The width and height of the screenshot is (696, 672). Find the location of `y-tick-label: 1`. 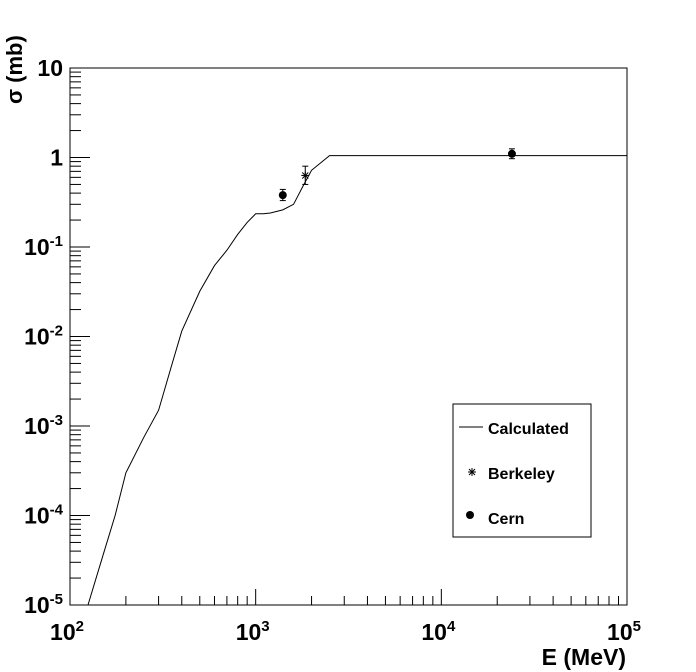

y-tick-label: 1 is located at coordinates (56, 158).